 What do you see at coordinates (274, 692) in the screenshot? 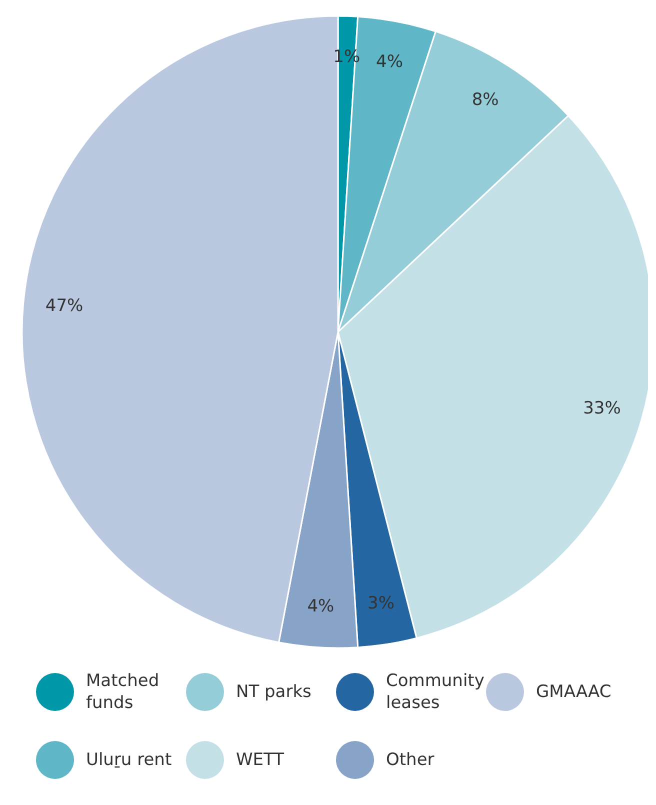
I see `legend-label: NT parks` at bounding box center [274, 692].